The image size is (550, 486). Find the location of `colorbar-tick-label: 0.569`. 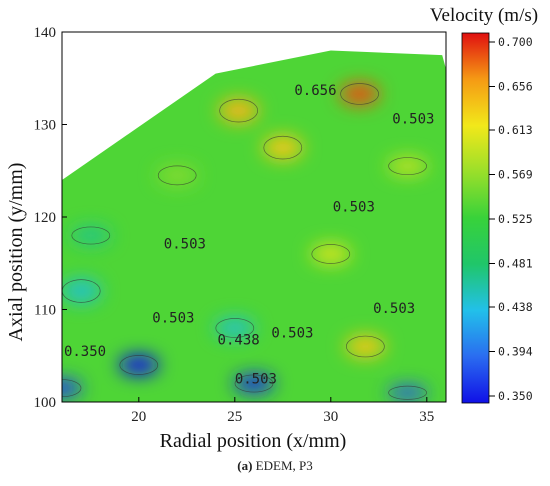

colorbar-tick-label: 0.569 is located at coordinates (515, 174).